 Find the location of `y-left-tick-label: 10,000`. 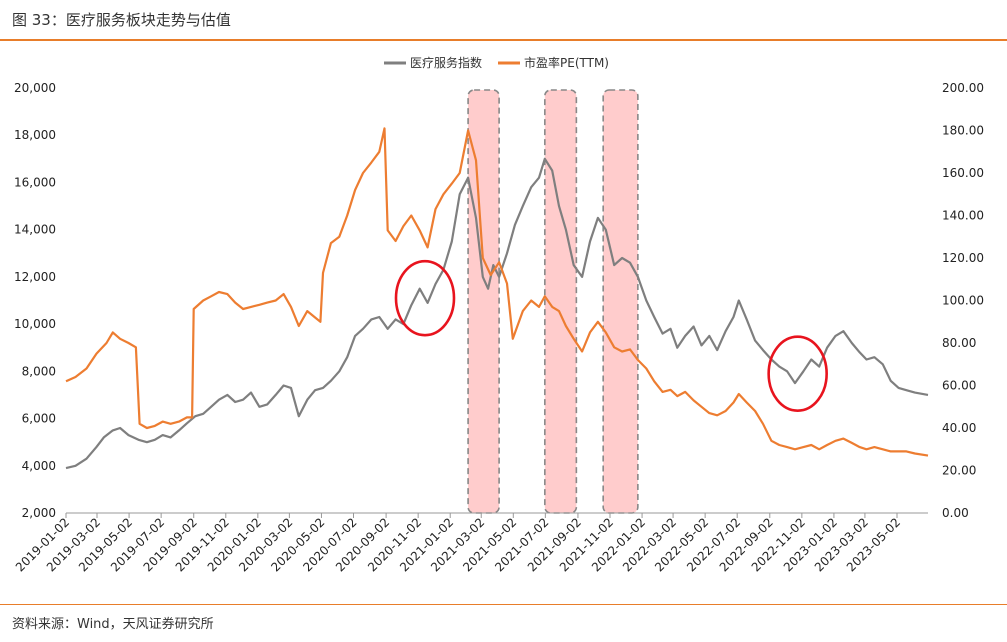

y-left-tick-label: 10,000 is located at coordinates (35, 324).